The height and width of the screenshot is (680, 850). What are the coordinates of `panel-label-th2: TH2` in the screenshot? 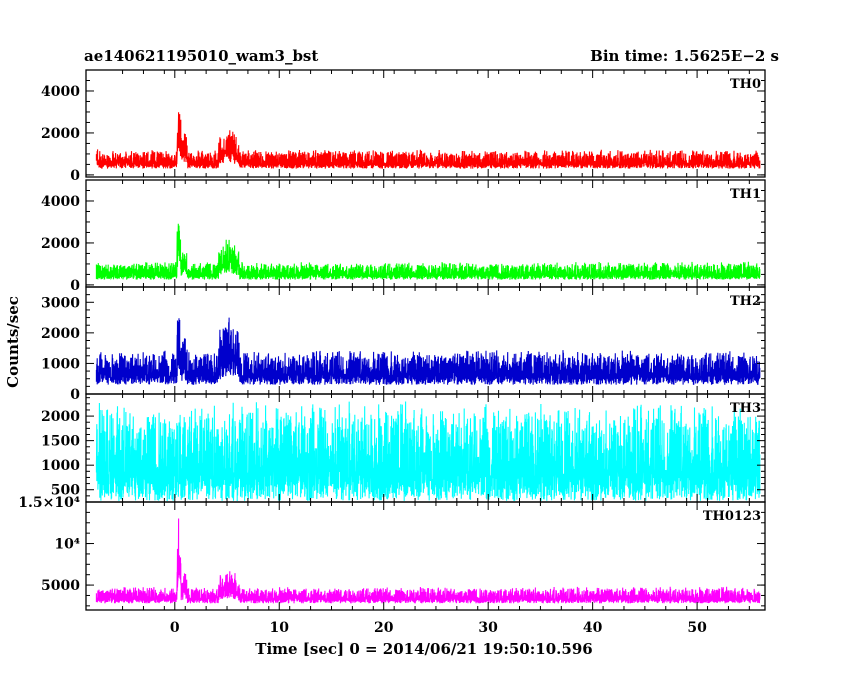 It's located at (745, 301).